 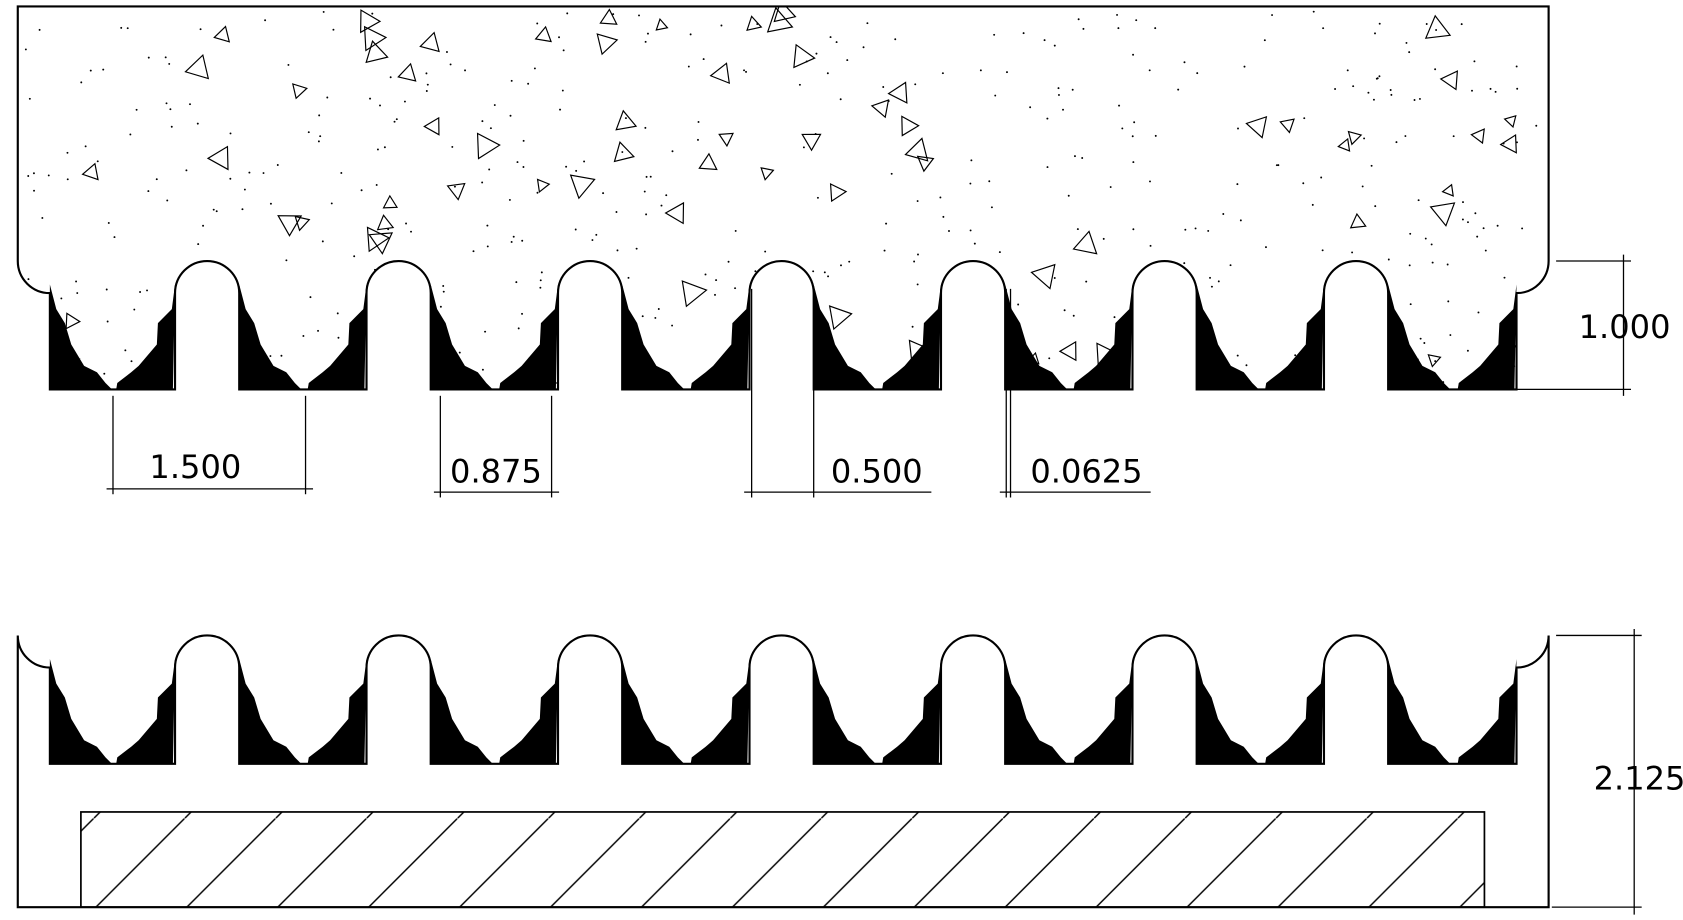 I want to click on dim-label: 0.500, so click(x=877, y=471).